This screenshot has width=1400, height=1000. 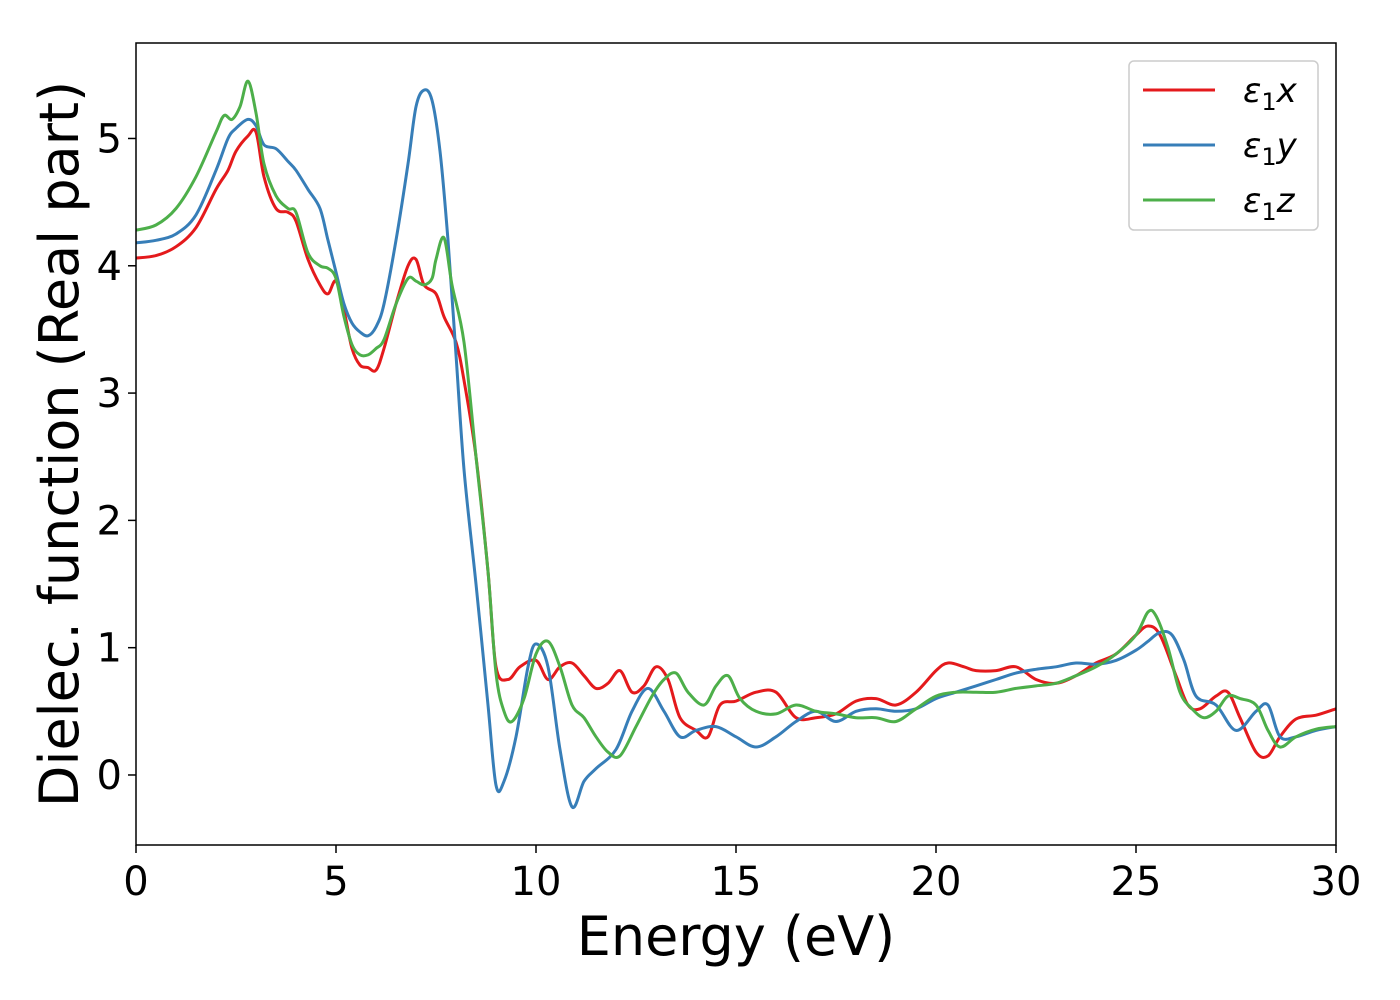 What do you see at coordinates (109, 521) in the screenshot?
I see `y-tick-label: 2` at bounding box center [109, 521].